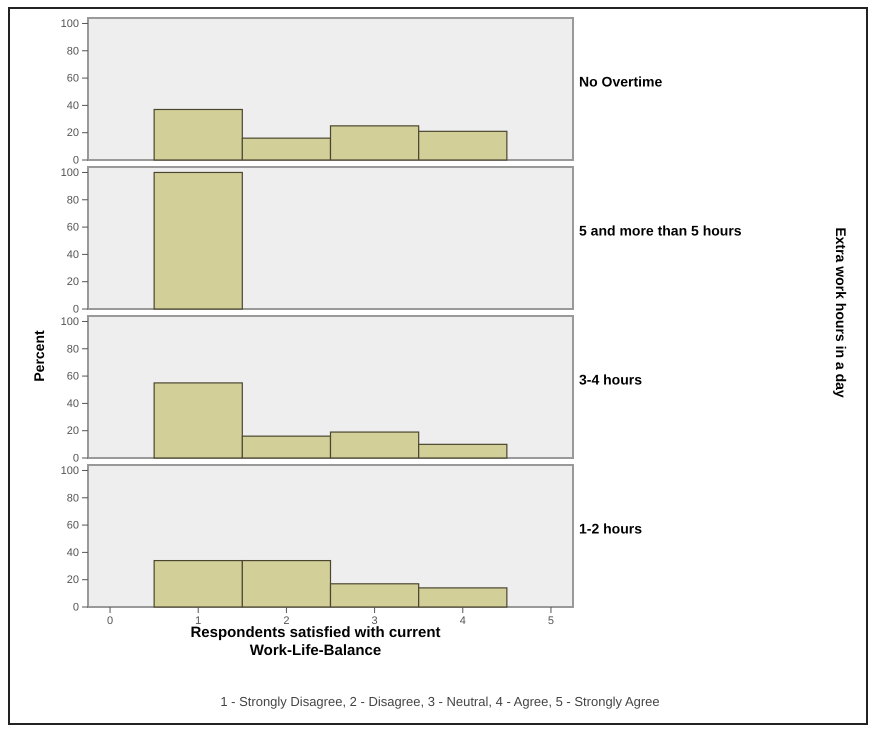 This screenshot has height=731, width=876. Describe the element at coordinates (551, 620) in the screenshot. I see `x-tick-label: 5` at that location.